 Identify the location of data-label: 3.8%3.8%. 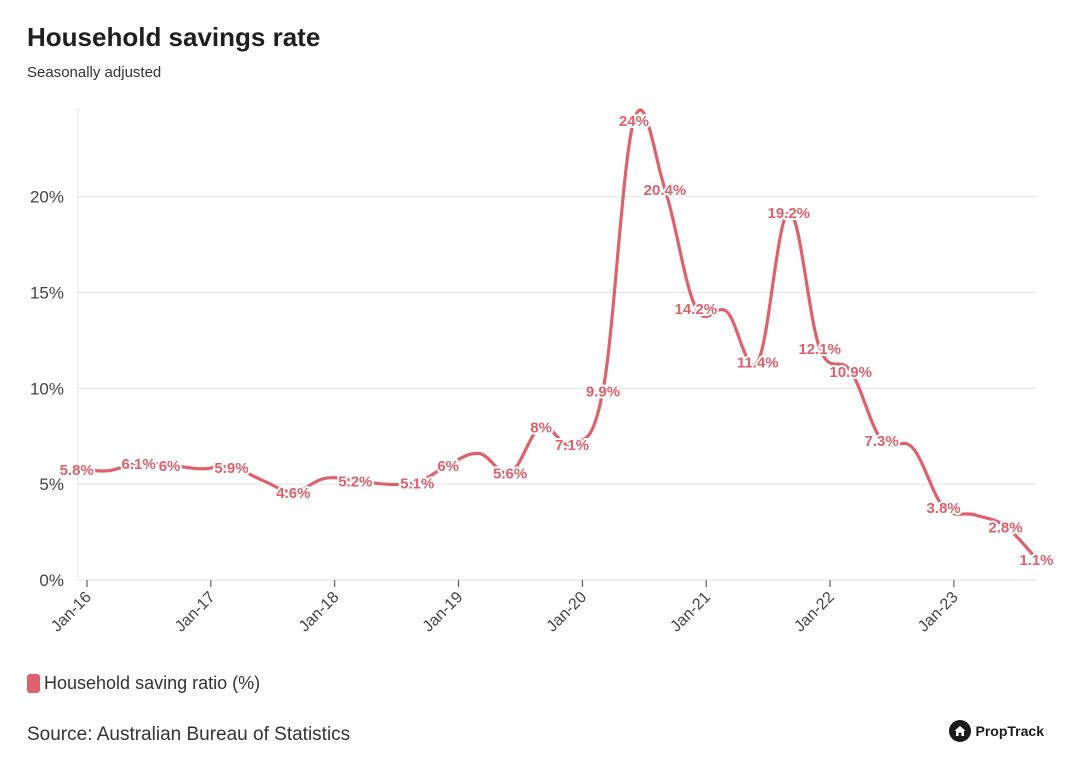
(943, 508).